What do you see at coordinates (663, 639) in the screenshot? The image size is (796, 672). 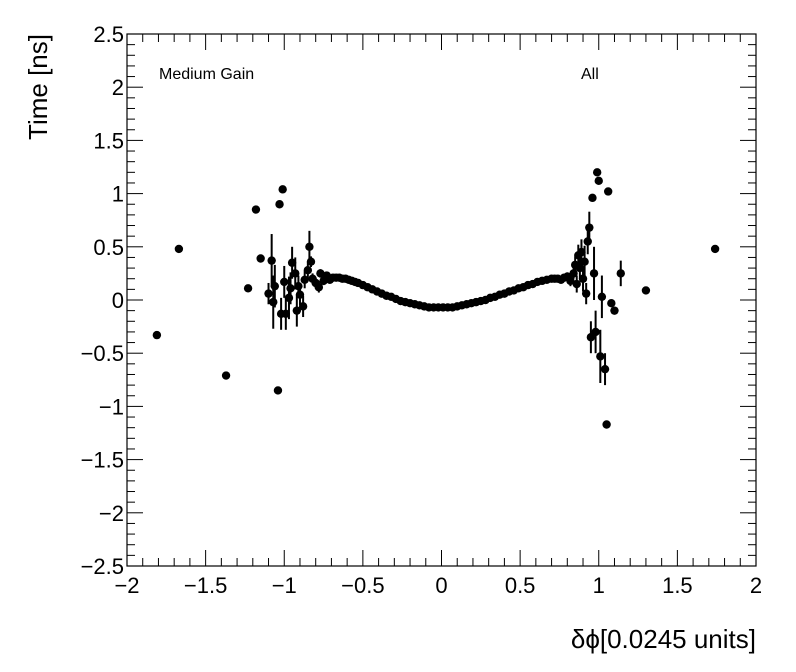 I see `x-axis-title: δϕ[0.0245 units]` at bounding box center [663, 639].